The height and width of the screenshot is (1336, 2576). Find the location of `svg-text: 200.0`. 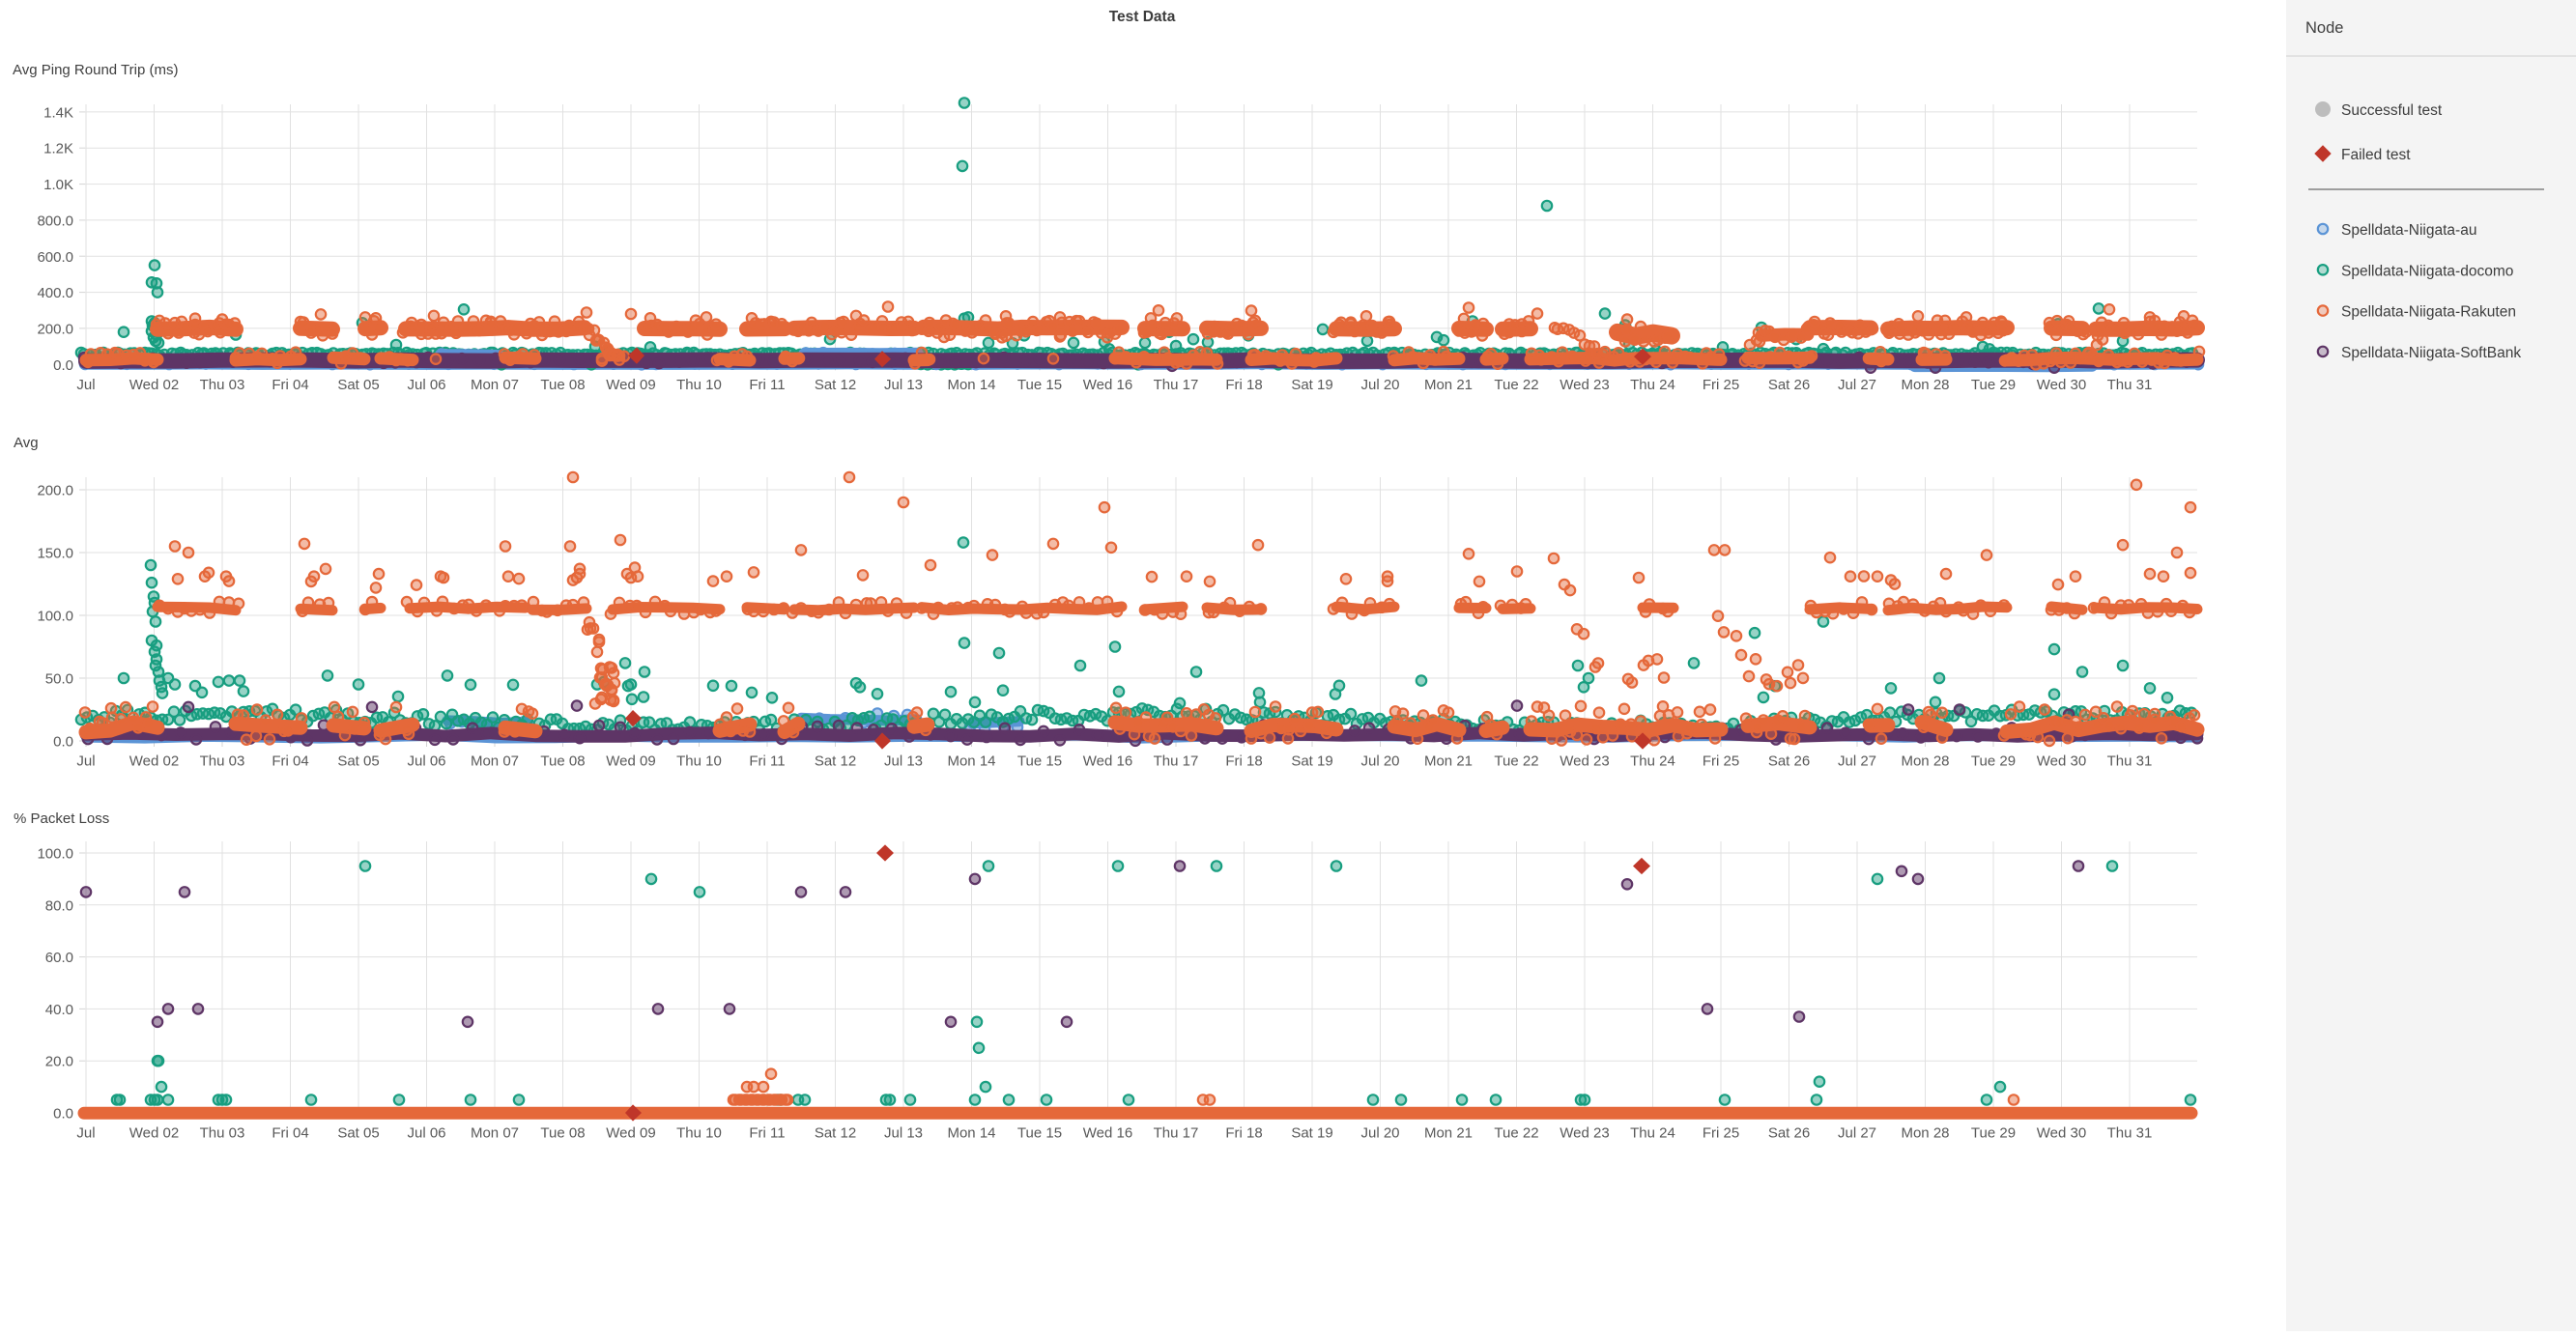

svg-text: 200.0 is located at coordinates (55, 491).